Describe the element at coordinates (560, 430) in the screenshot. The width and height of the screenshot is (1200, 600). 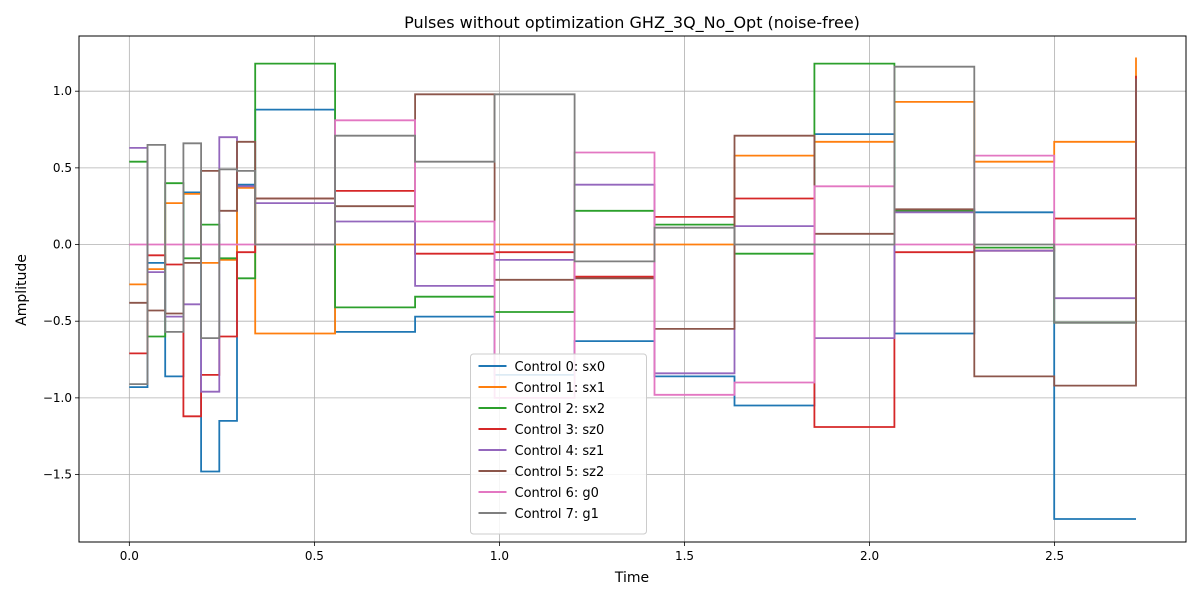
I see `legend-label: Control 3: sz0` at that location.